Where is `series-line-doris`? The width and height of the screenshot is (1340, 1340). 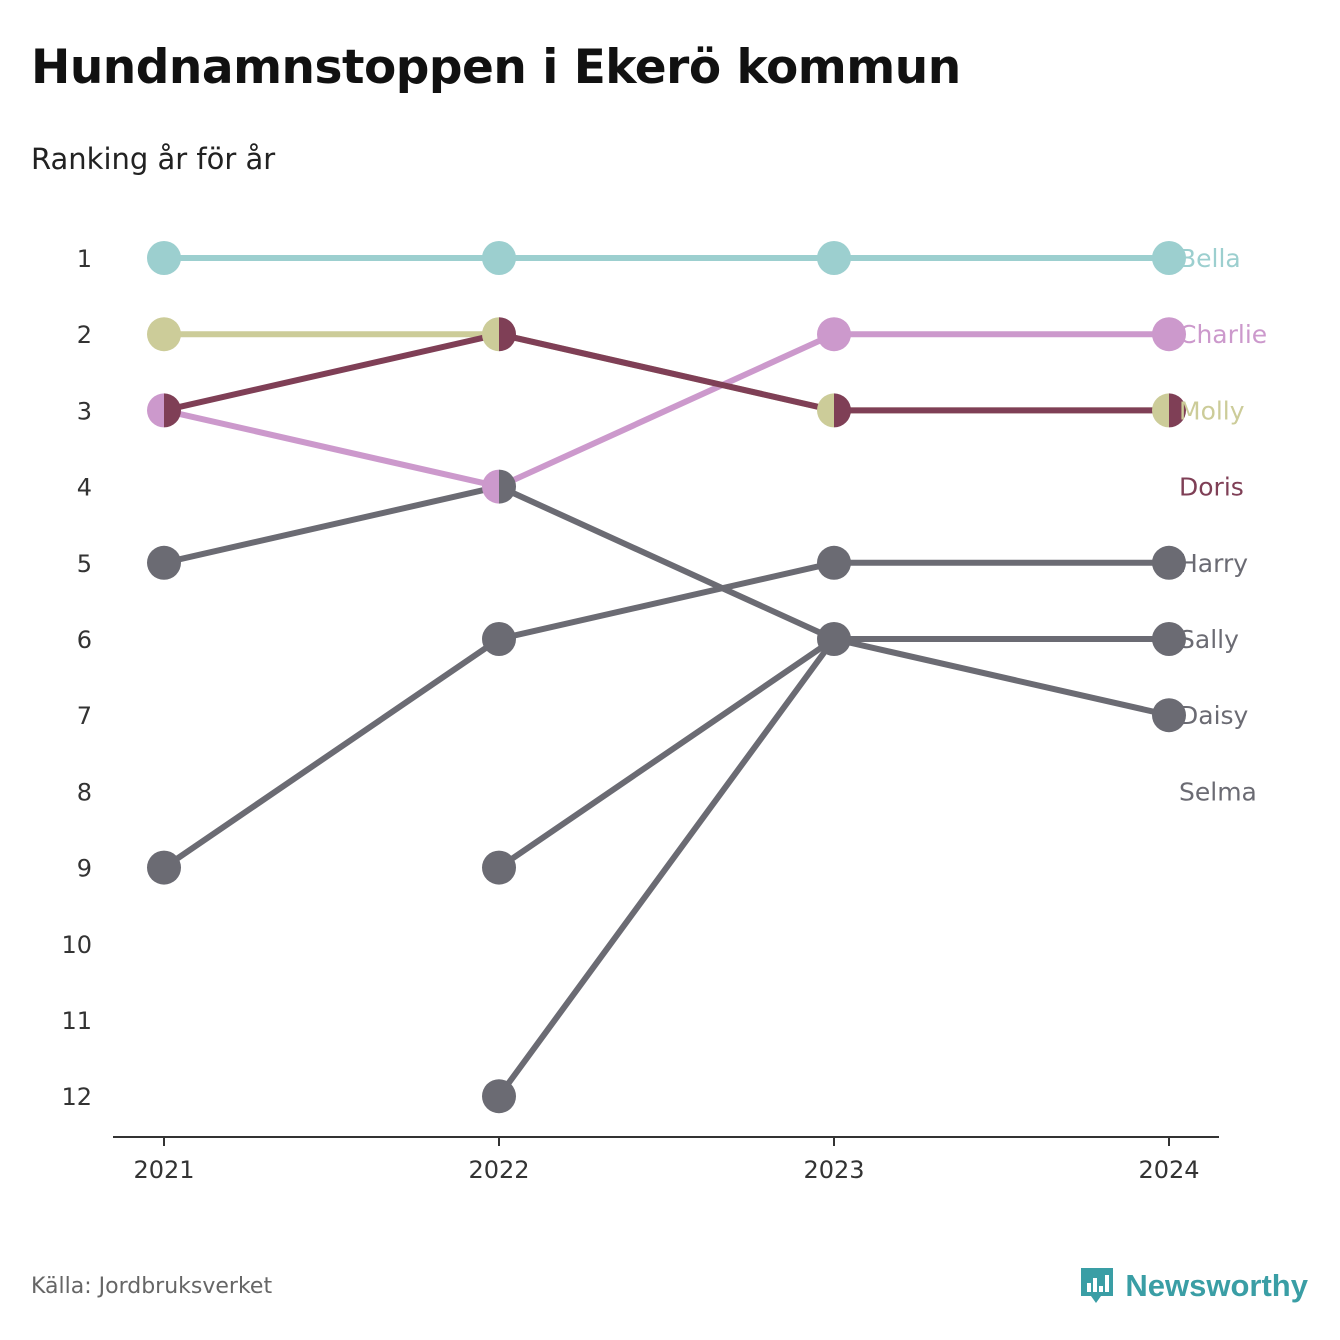 series-line-doris is located at coordinates (666, 372).